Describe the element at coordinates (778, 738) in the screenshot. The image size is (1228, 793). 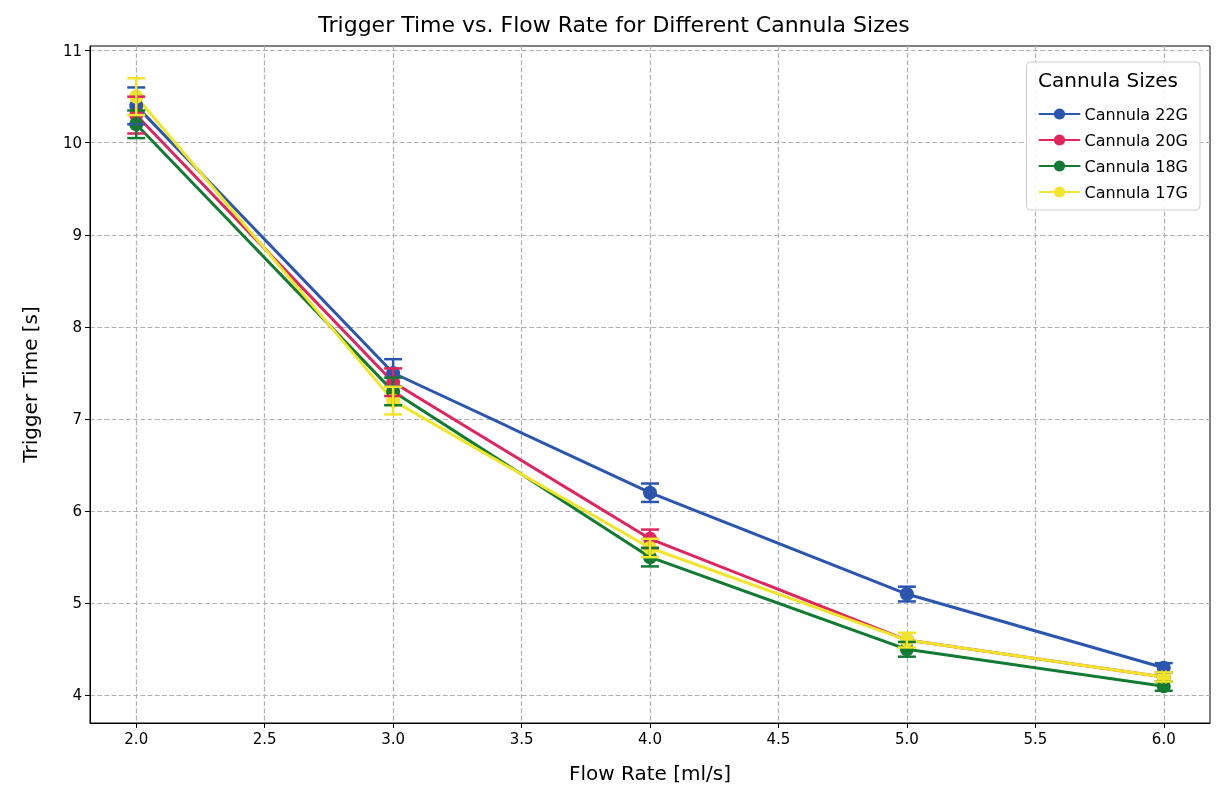
I see `x-tick-label: 4.5` at that location.